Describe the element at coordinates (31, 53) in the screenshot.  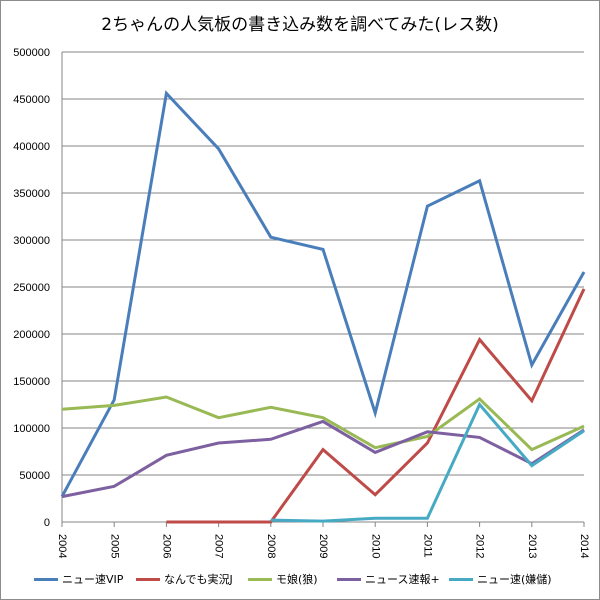
I see `y-tick-label: 500000` at that location.